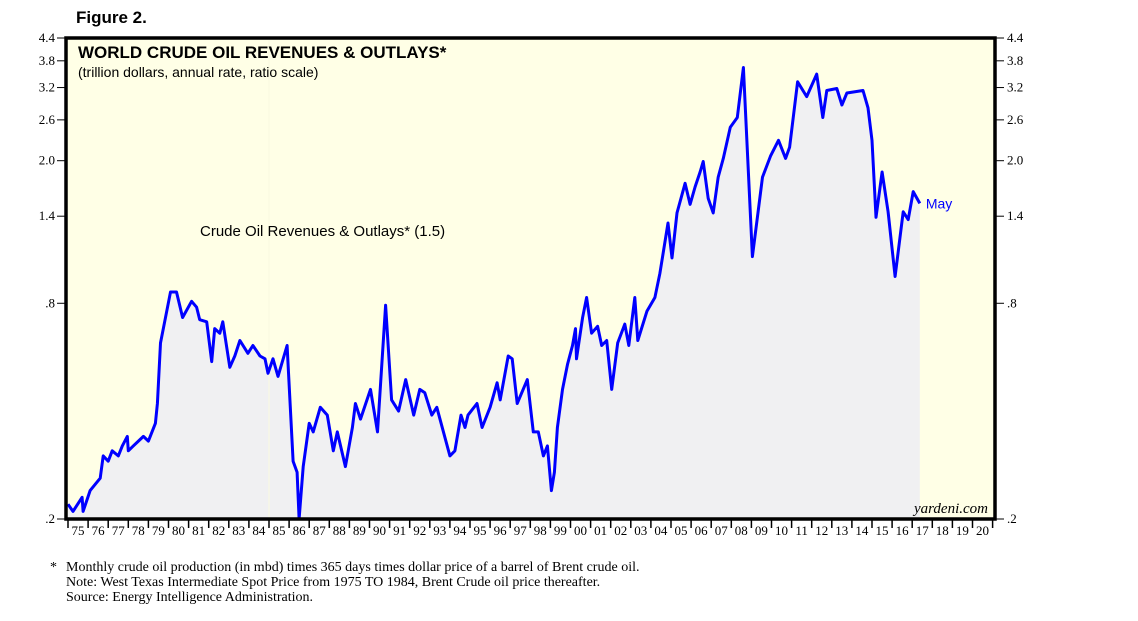 The image size is (1138, 621). What do you see at coordinates (1015, 87) in the screenshot?
I see `y-tick-label-right: 3.2` at bounding box center [1015, 87].